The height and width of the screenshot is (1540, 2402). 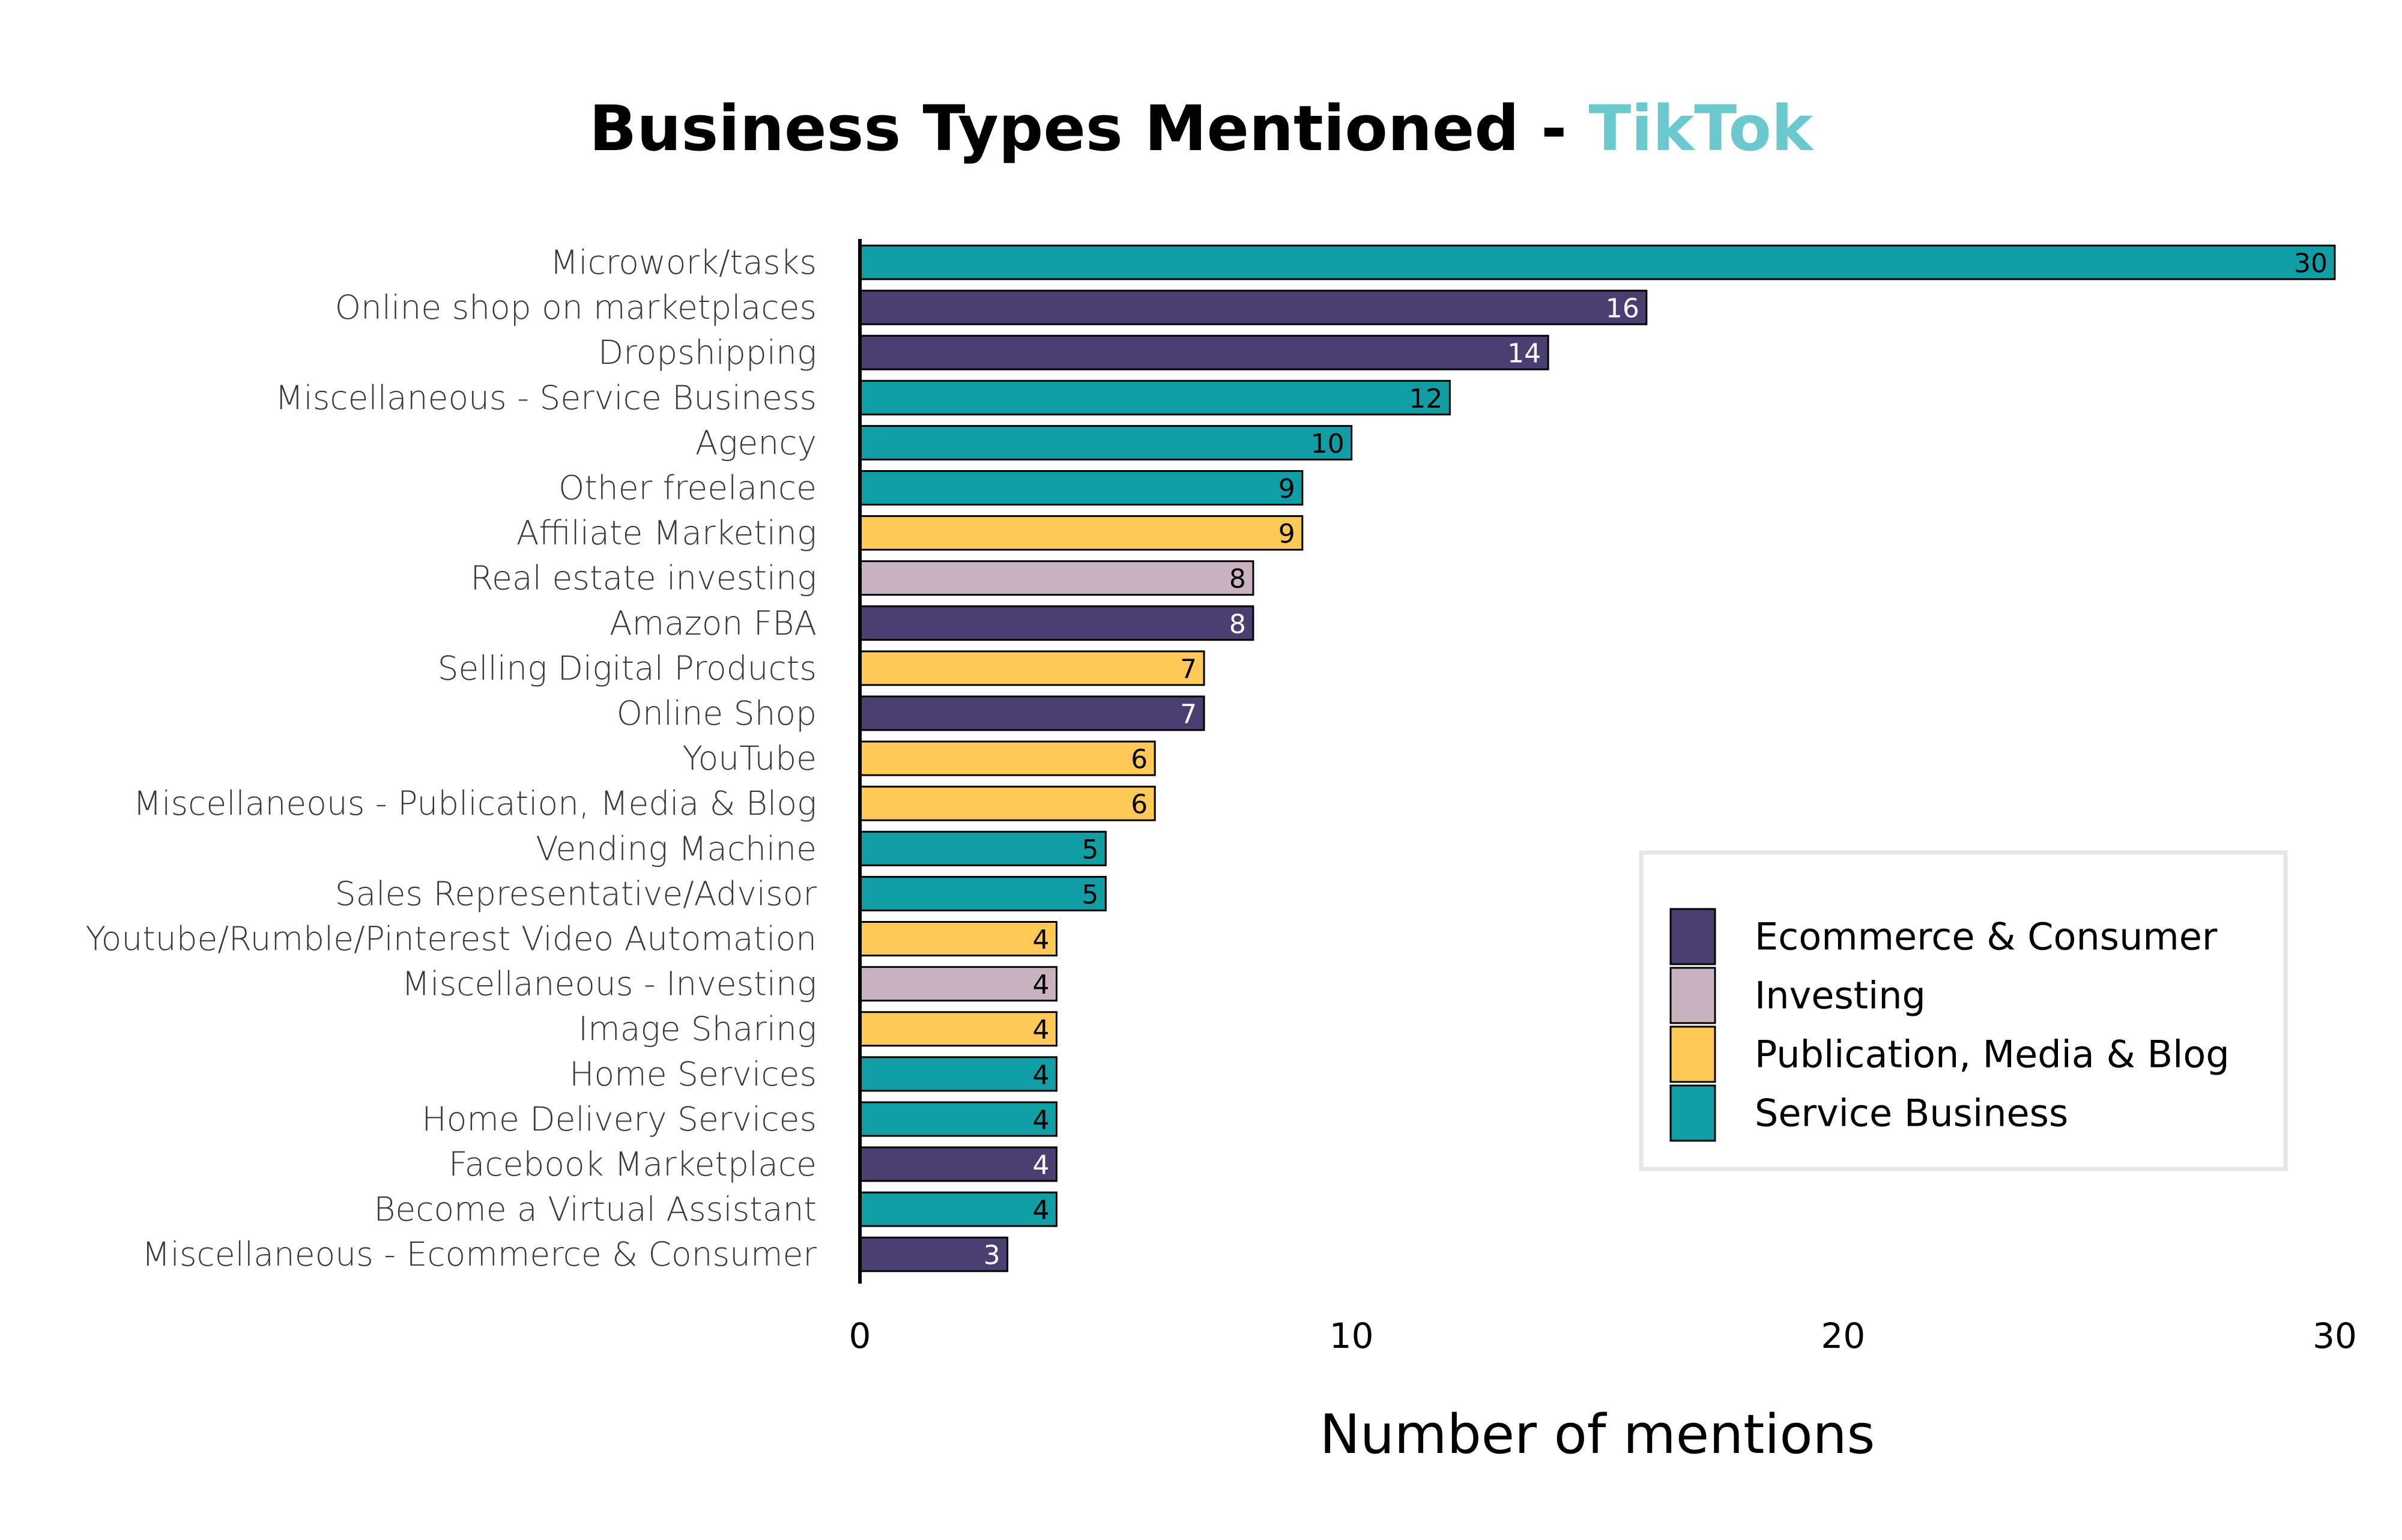 I want to click on value-label: 12, so click(x=1425, y=399).